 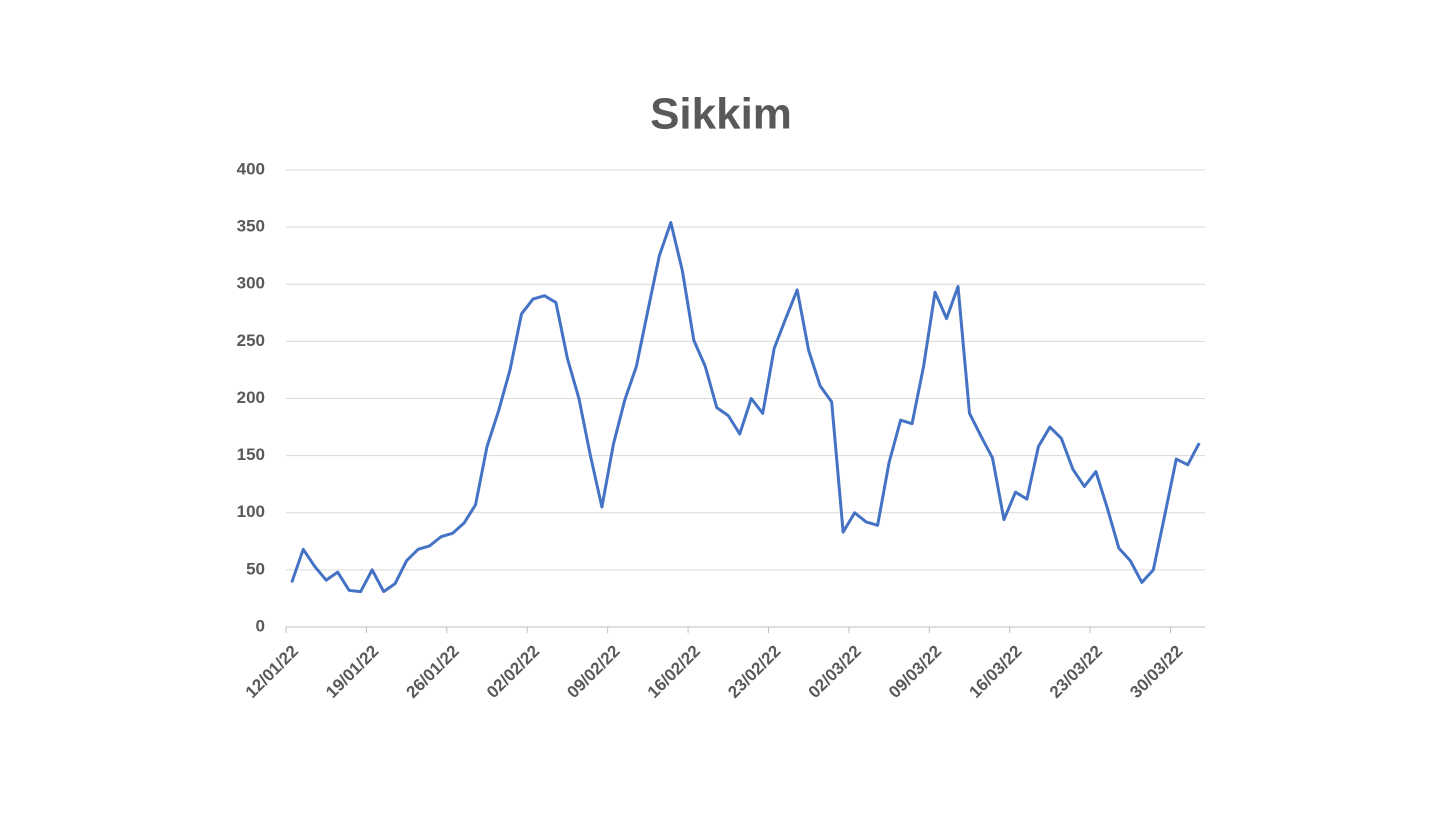 What do you see at coordinates (433, 672) in the screenshot?
I see `x-tick-label: 26/01/22` at bounding box center [433, 672].